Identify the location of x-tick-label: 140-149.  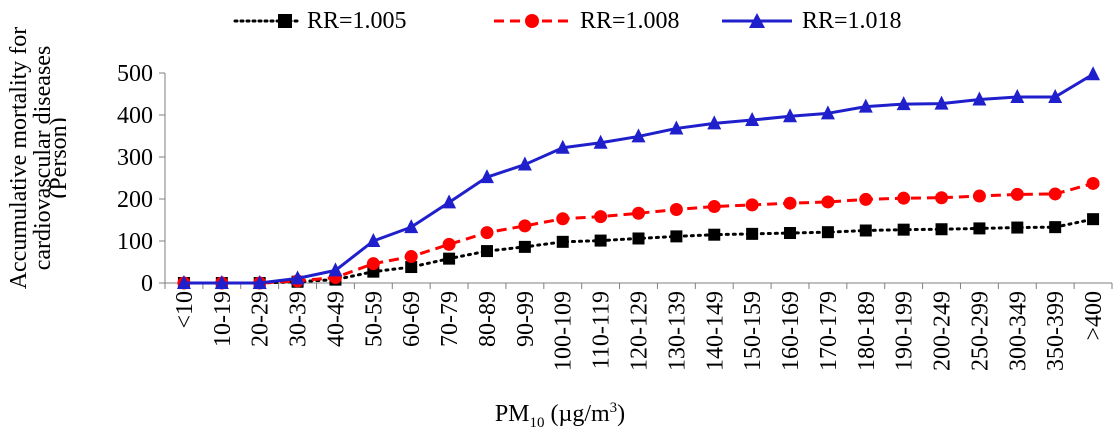
(715, 331).